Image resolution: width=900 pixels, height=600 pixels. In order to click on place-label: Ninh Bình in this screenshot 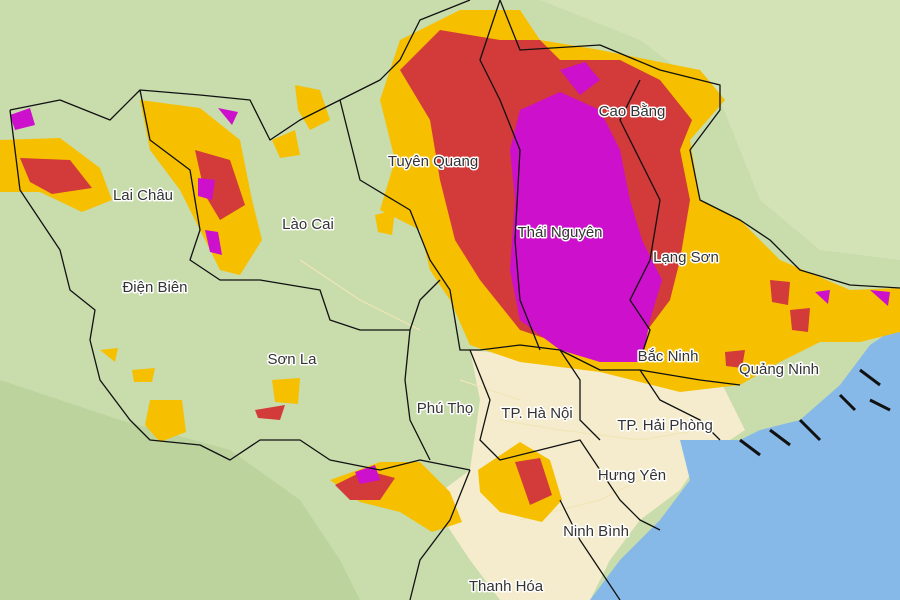, I will do `click(596, 531)`.